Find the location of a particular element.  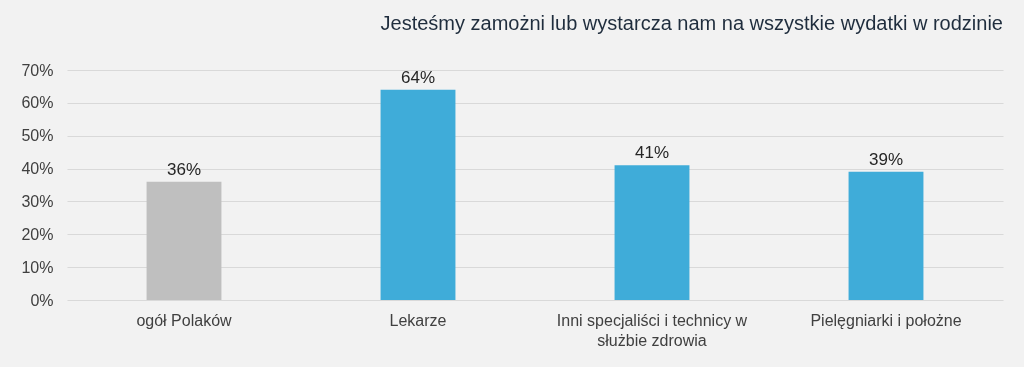

y-tick-label: 70% is located at coordinates (37, 70).